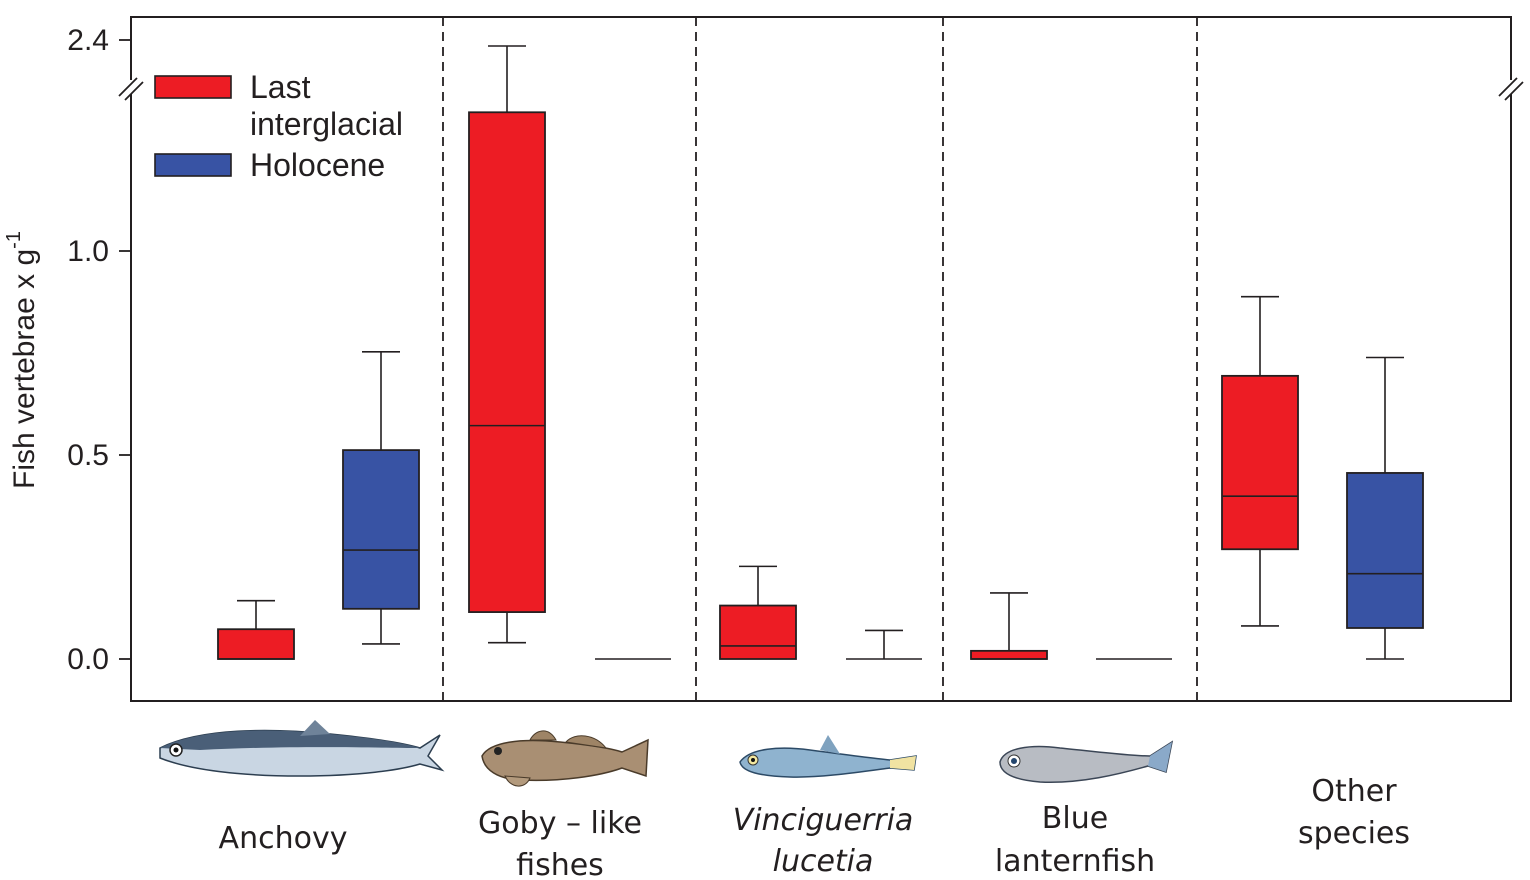  I want to click on vinciguerria-icon, so click(828, 756).